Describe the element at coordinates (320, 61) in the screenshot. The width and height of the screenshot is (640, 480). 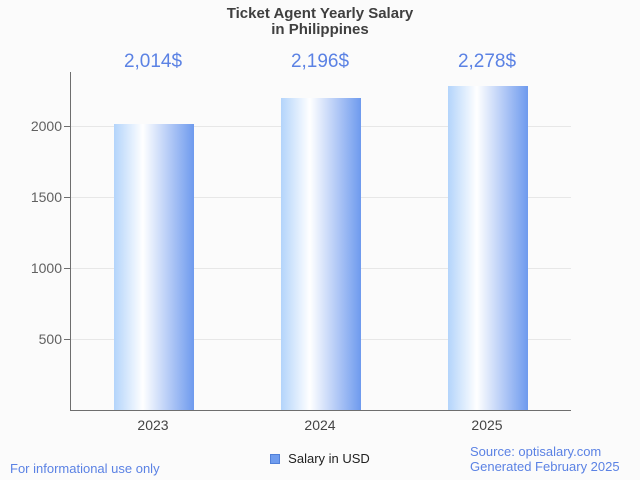
I see `value-label-2024: 2,196$` at that location.